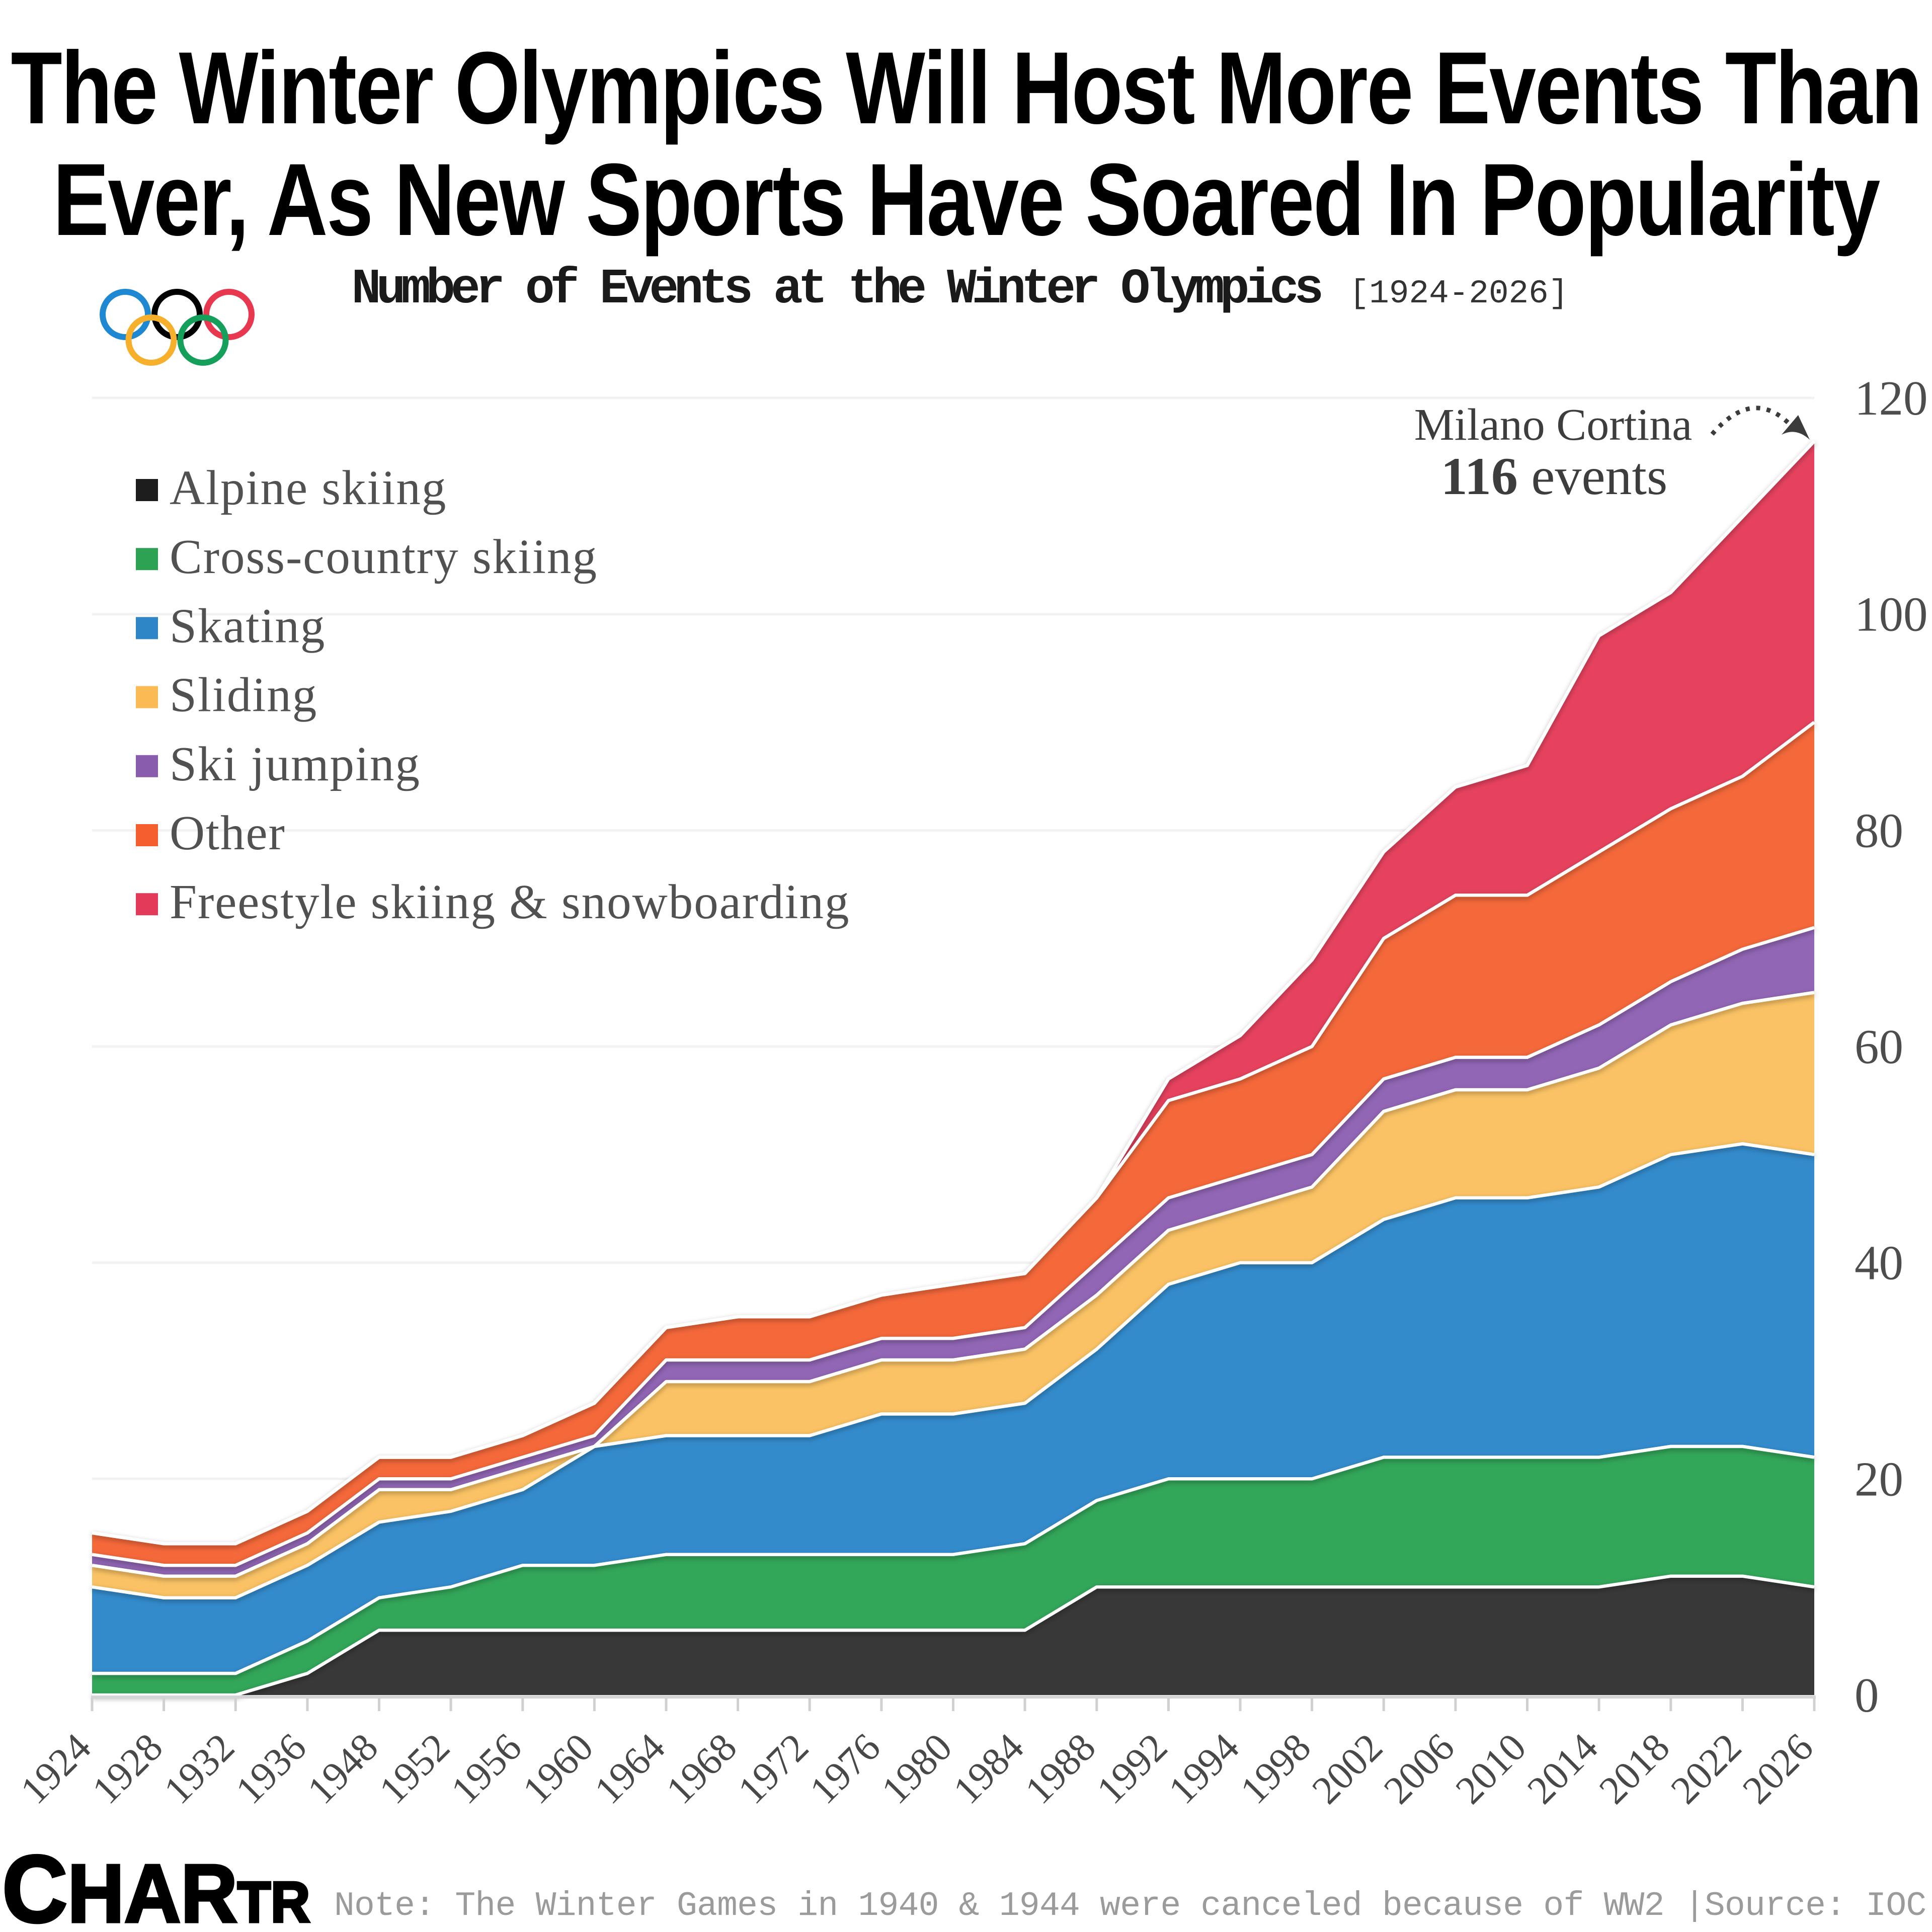 Image resolution: width=1932 pixels, height=1932 pixels. Describe the element at coordinates (1132, 1769) in the screenshot. I see `svg-text: 1992` at that location.